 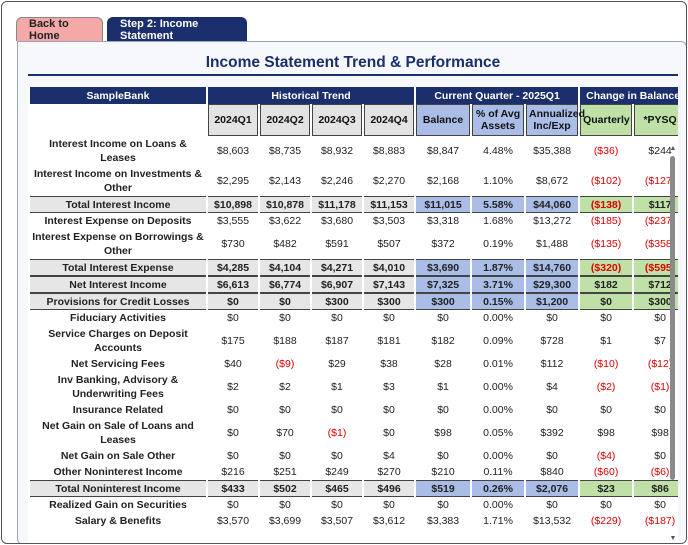 I want to click on table-cell: $465, so click(x=337, y=488).